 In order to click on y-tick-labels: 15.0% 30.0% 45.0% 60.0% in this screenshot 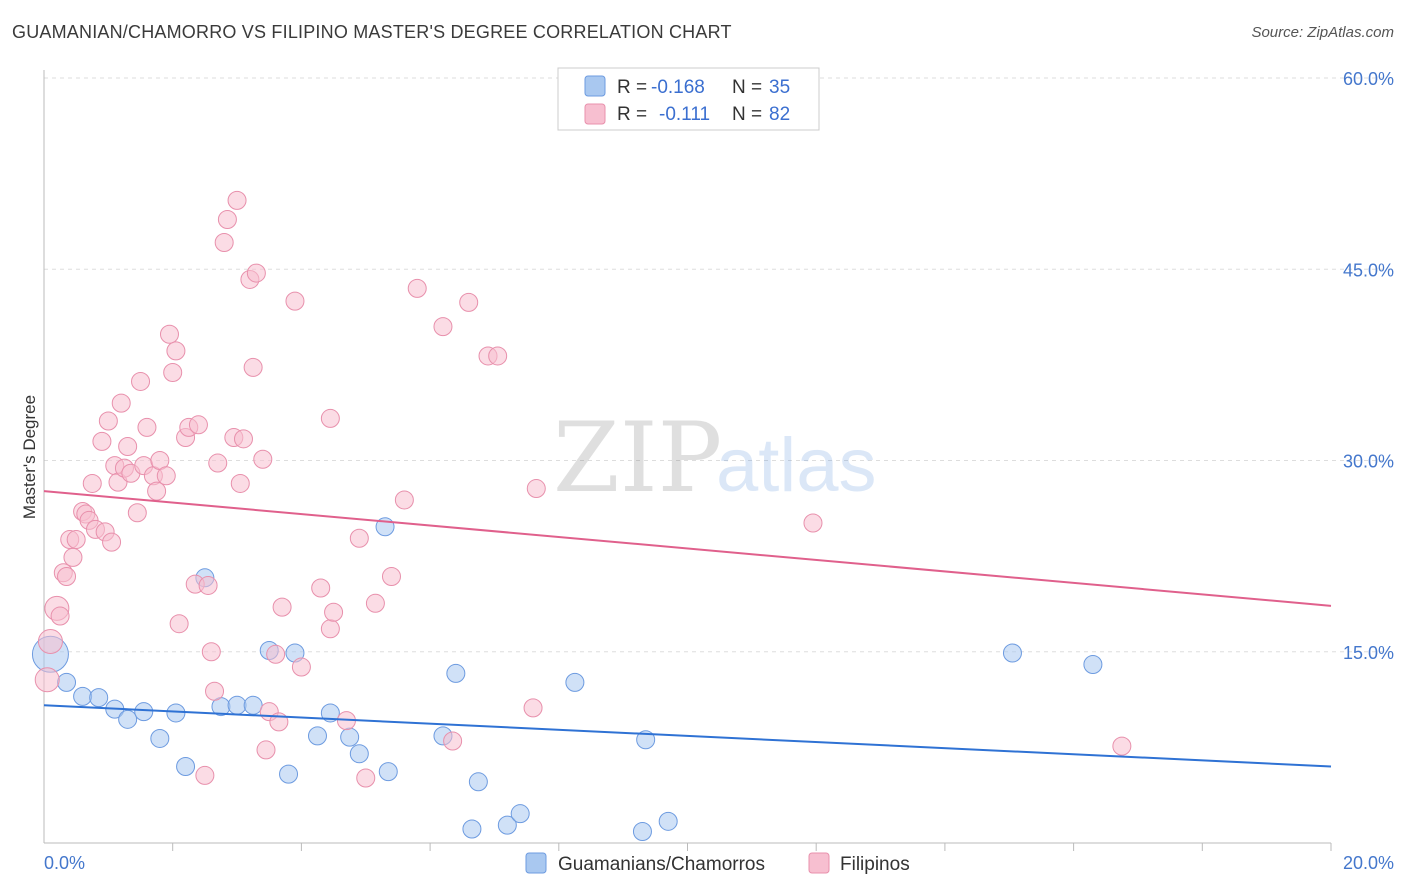, I will do `click(1368, 366)`.